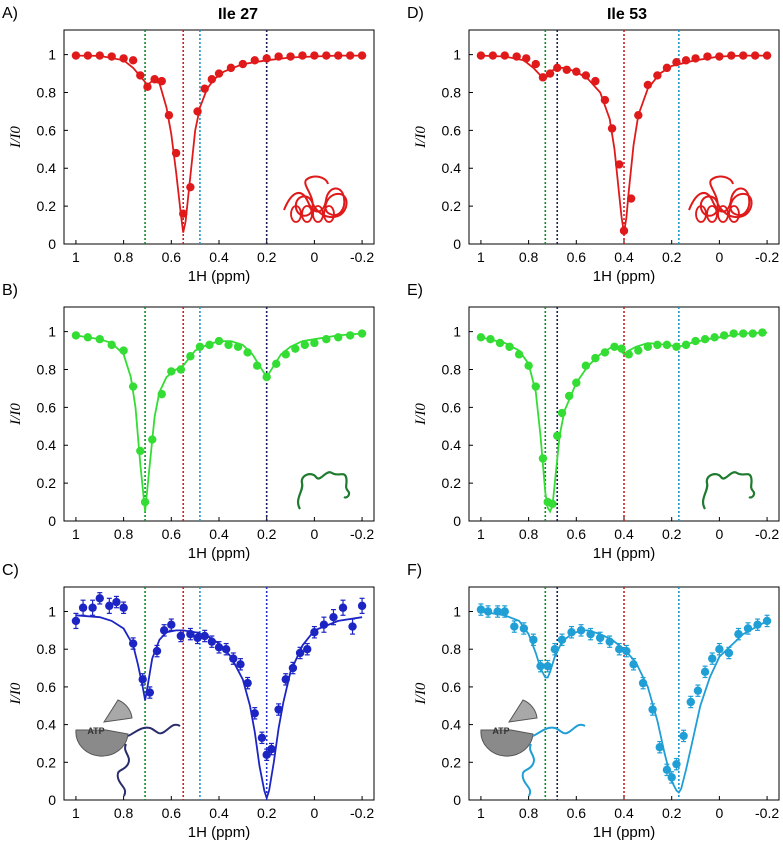  I want to click on panel-letter: E), so click(415, 290).